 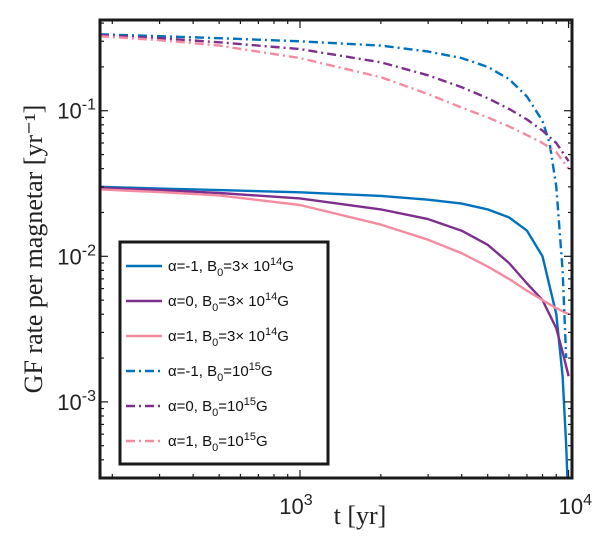 I want to click on legend-label-6: α=1, B0=1015G, so click(x=218, y=442).